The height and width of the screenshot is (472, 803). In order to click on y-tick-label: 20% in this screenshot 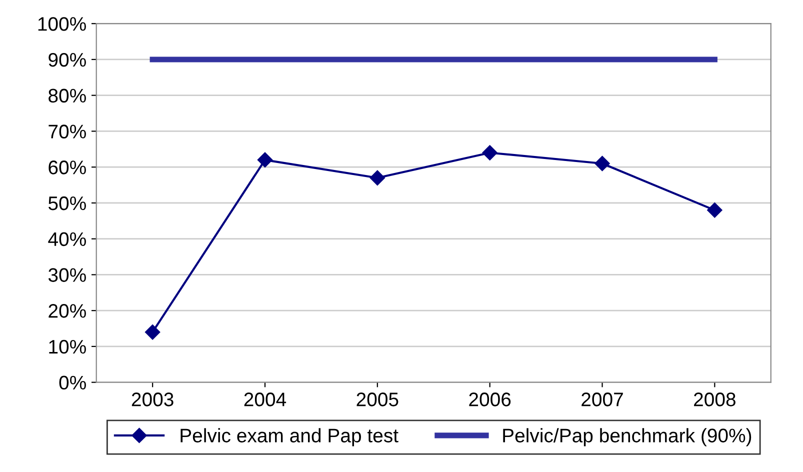, I will do `click(67, 311)`.